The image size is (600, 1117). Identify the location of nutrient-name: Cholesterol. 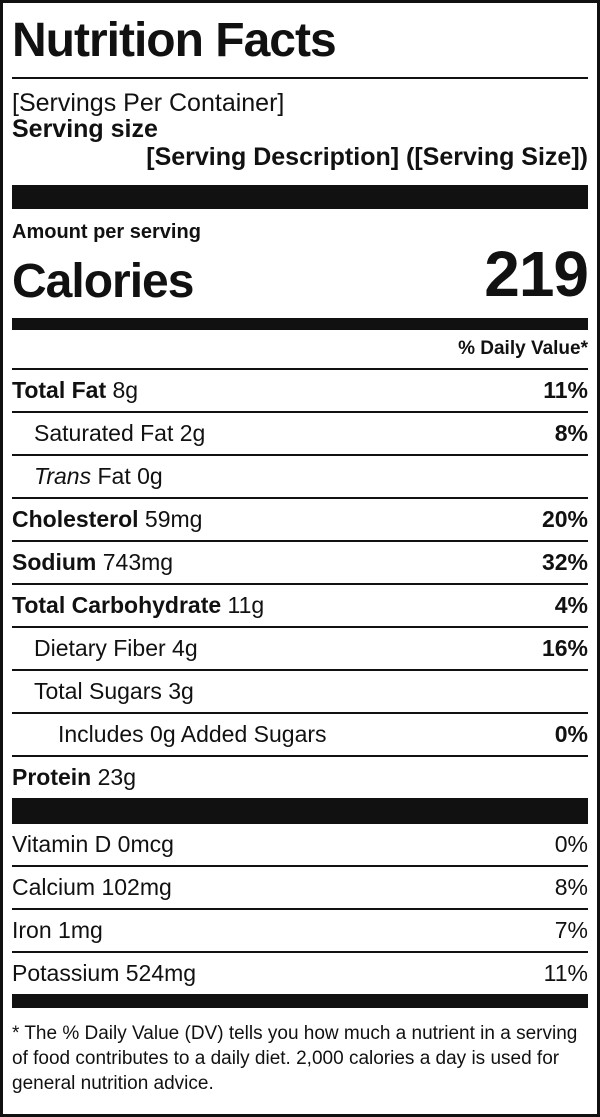
(75, 519).